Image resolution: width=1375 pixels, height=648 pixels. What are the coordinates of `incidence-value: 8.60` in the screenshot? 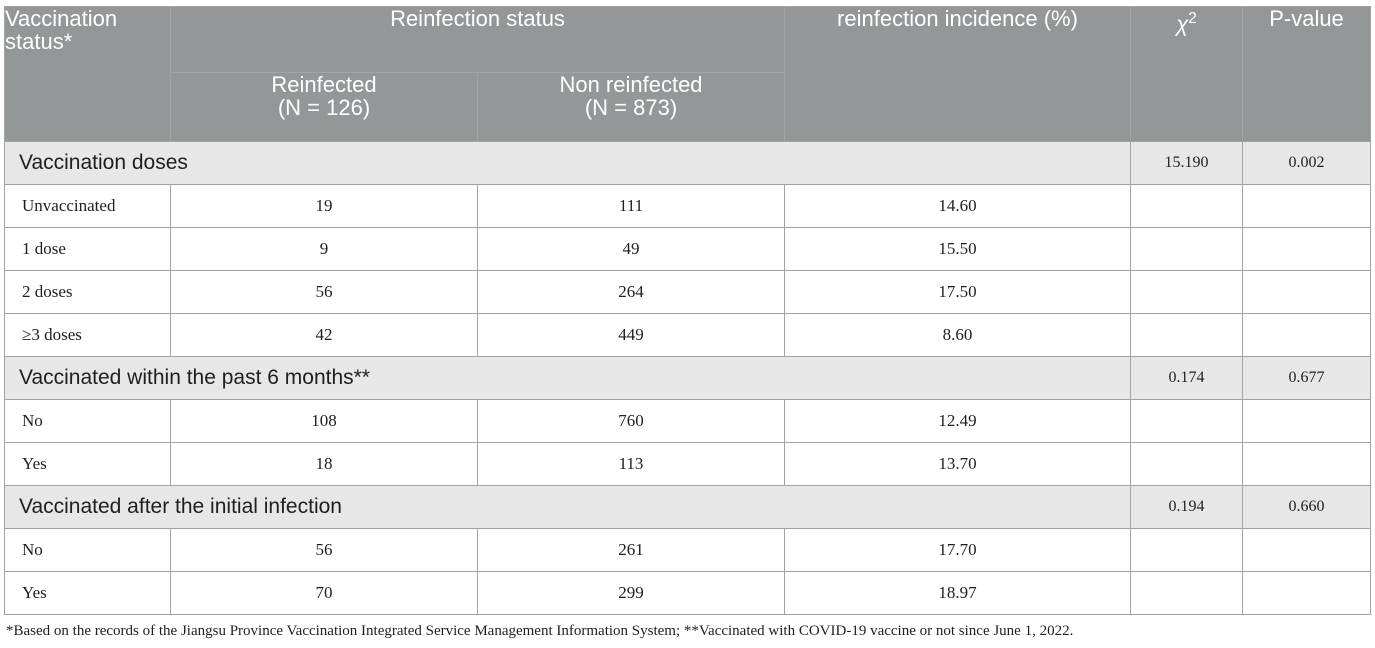 It's located at (957, 335).